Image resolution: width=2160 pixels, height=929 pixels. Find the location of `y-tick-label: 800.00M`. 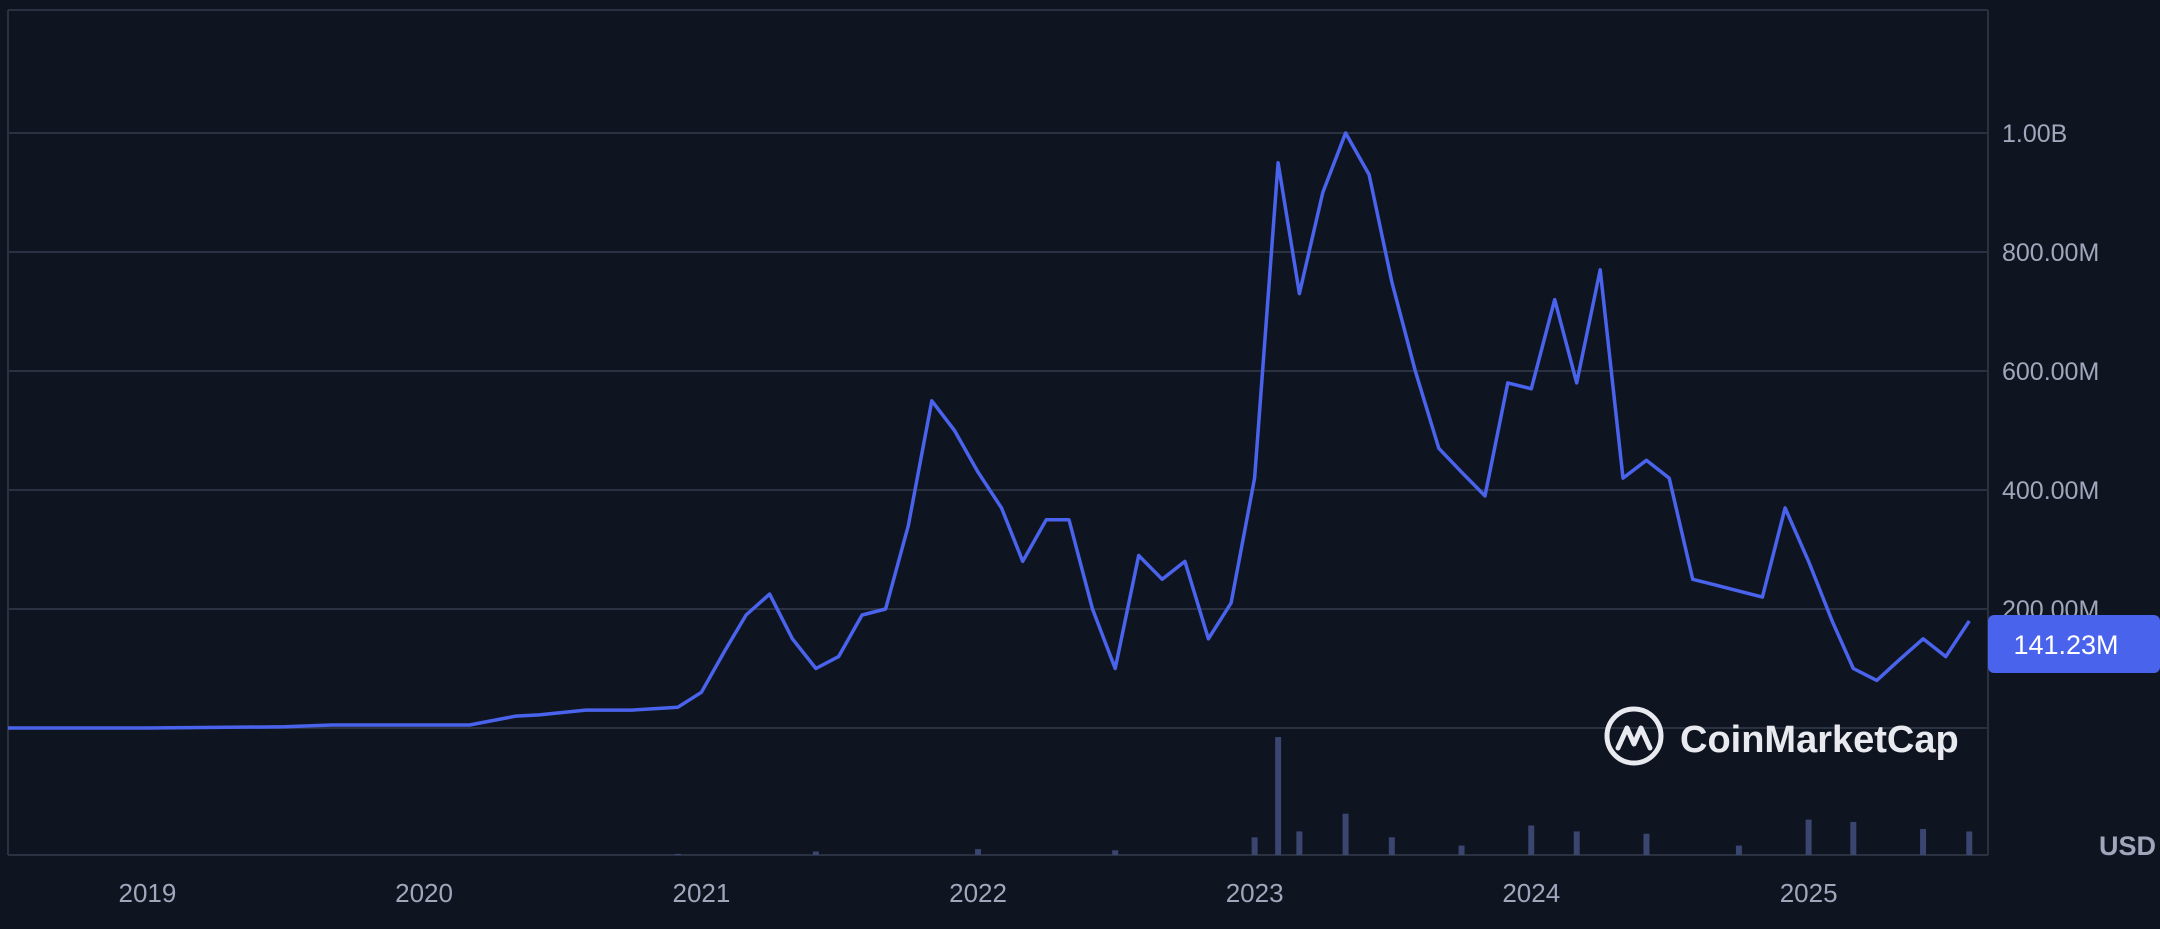

y-tick-label: 800.00M is located at coordinates (2050, 253).